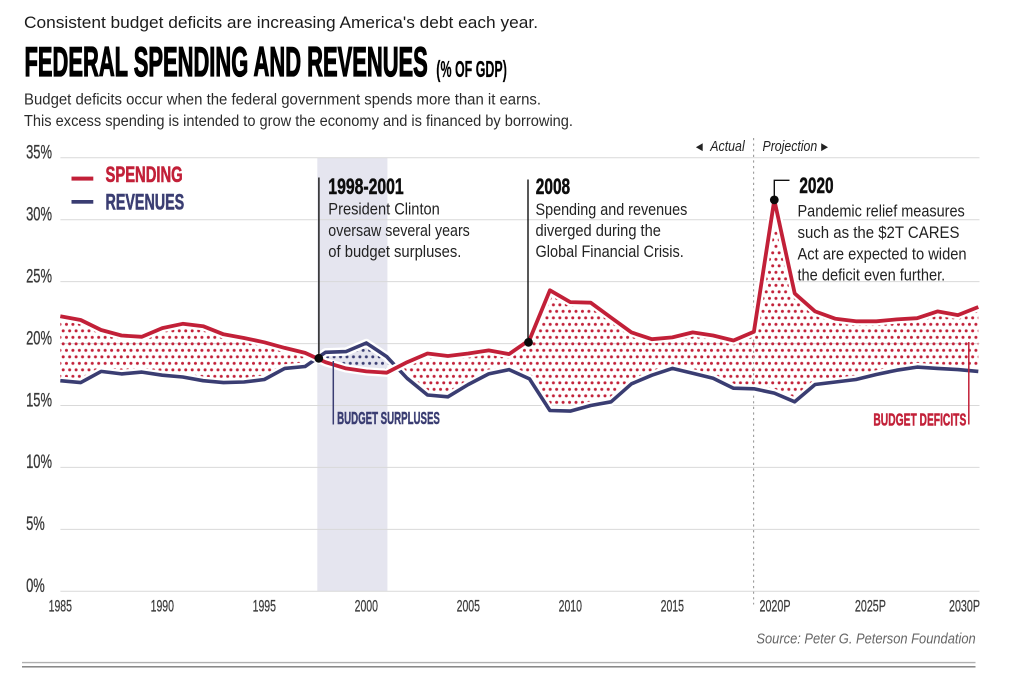 The width and height of the screenshot is (1022, 674). Describe the element at coordinates (471, 69) in the screenshot. I see `svg-text: (% OF GDP)` at that location.